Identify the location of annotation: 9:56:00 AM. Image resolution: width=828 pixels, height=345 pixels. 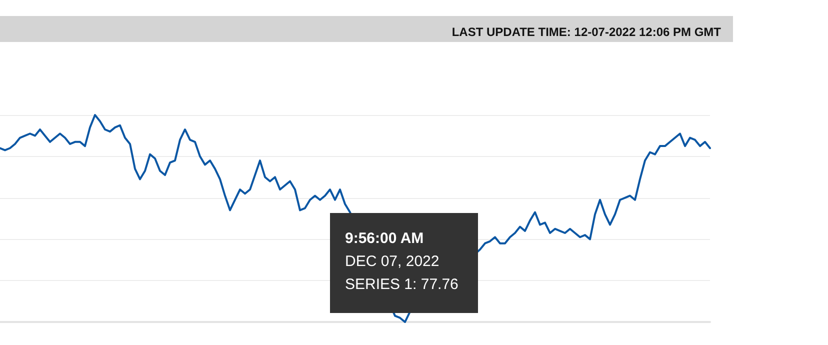
(385, 239).